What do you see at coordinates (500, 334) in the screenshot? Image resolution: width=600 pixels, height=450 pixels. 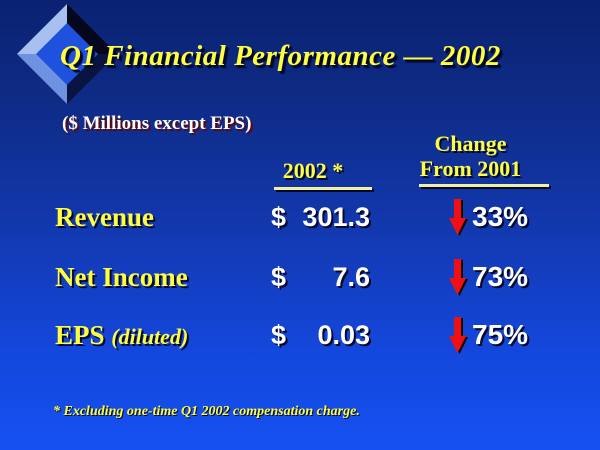 I see `change-percent: 75%` at bounding box center [500, 334].